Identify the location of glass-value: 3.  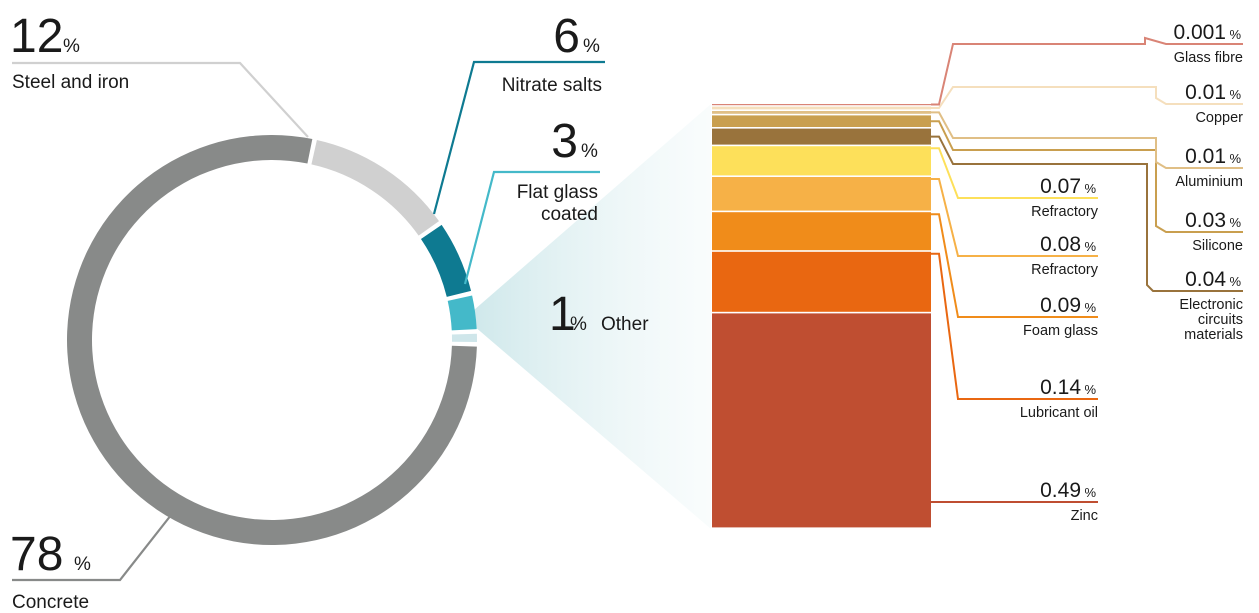
(564, 141).